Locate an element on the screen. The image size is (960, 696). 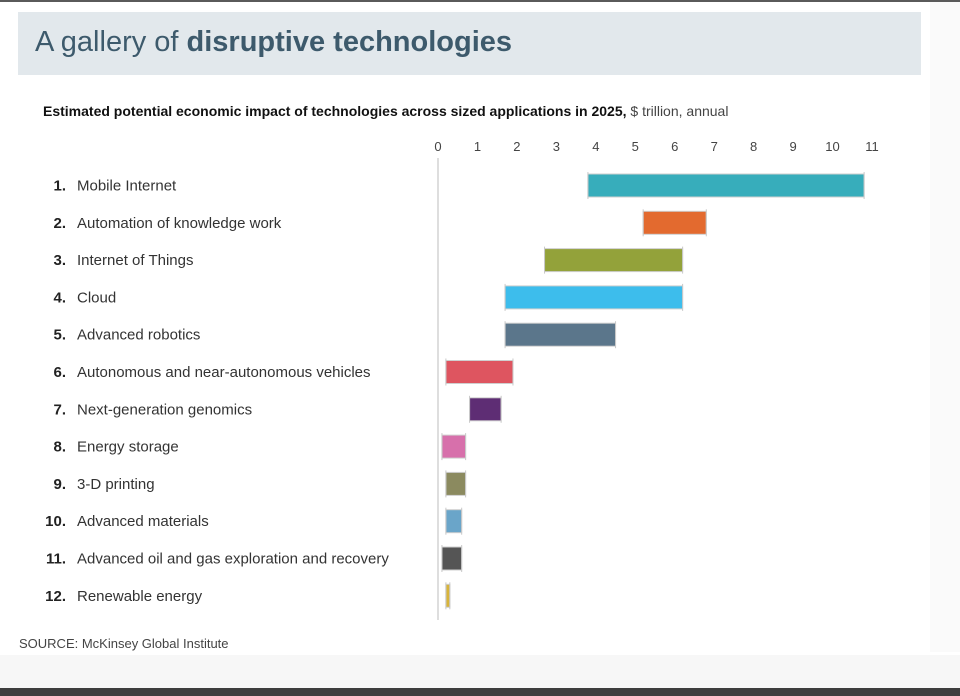
category-label: Internet of Things is located at coordinates (135, 260).